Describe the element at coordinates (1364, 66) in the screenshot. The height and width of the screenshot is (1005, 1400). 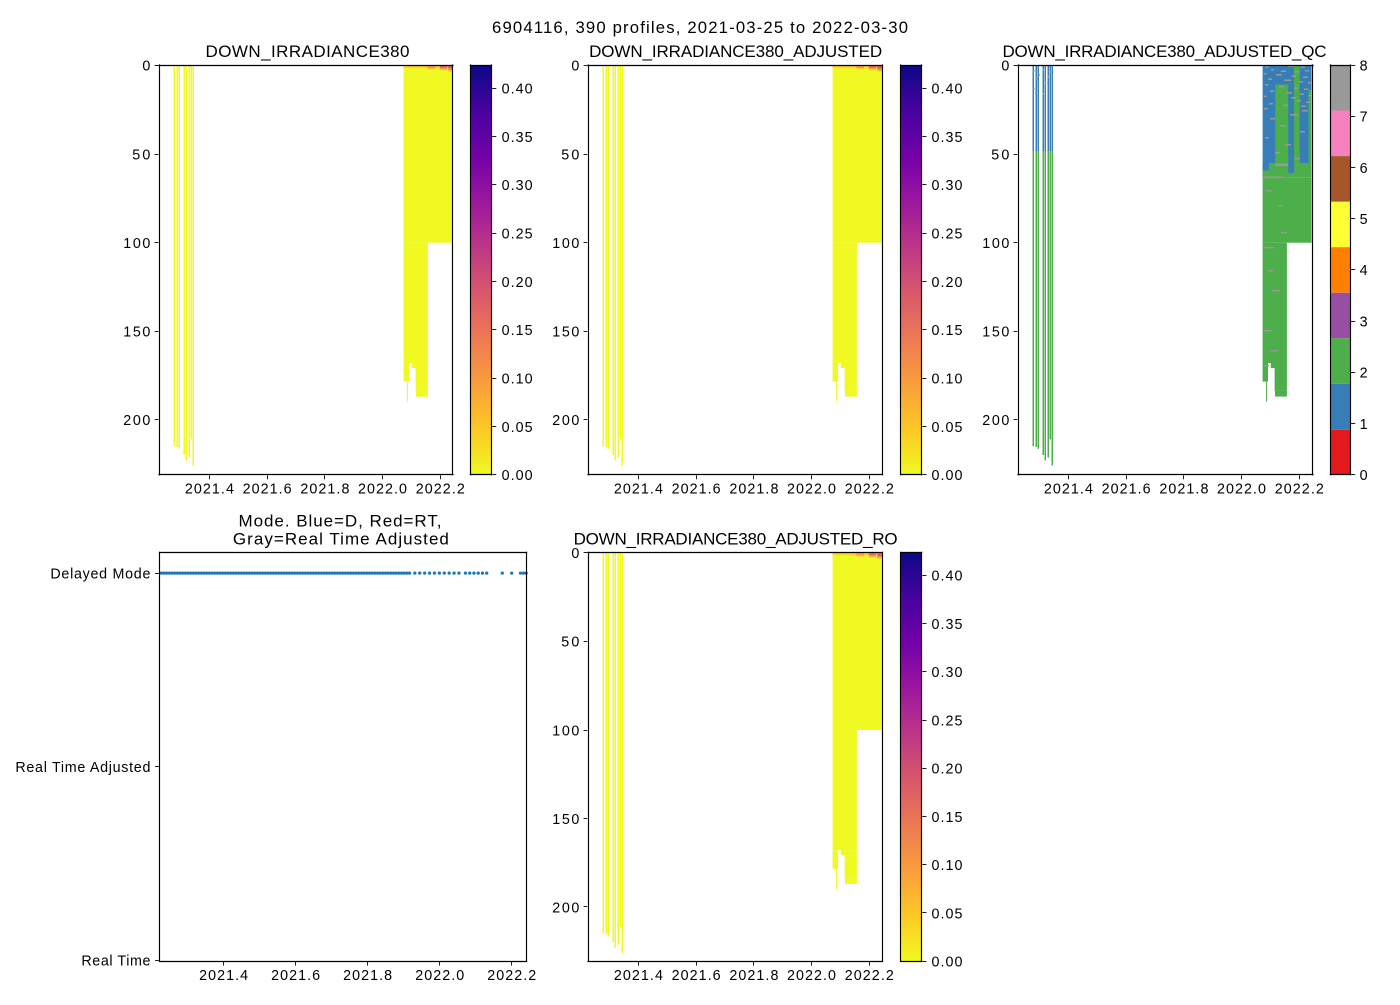
I see `svg-text: 8` at that location.